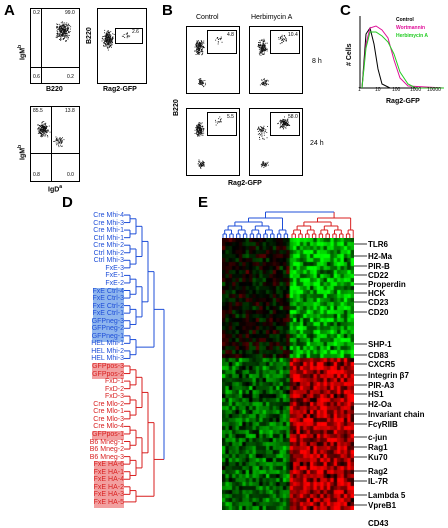  Describe the element at coordinates (107, 359) in the screenshot. I see `sample-label: HEL Mhi-3` at that location.